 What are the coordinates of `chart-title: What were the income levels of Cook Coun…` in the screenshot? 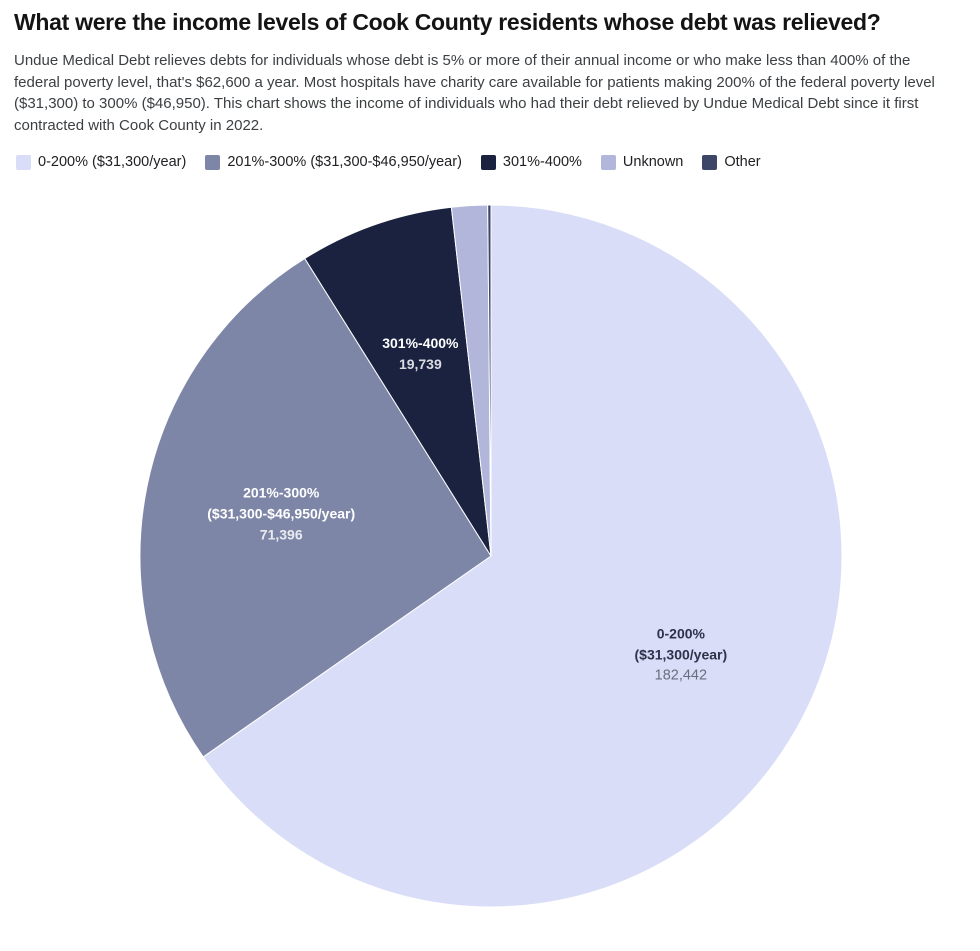 It's located at (447, 22).